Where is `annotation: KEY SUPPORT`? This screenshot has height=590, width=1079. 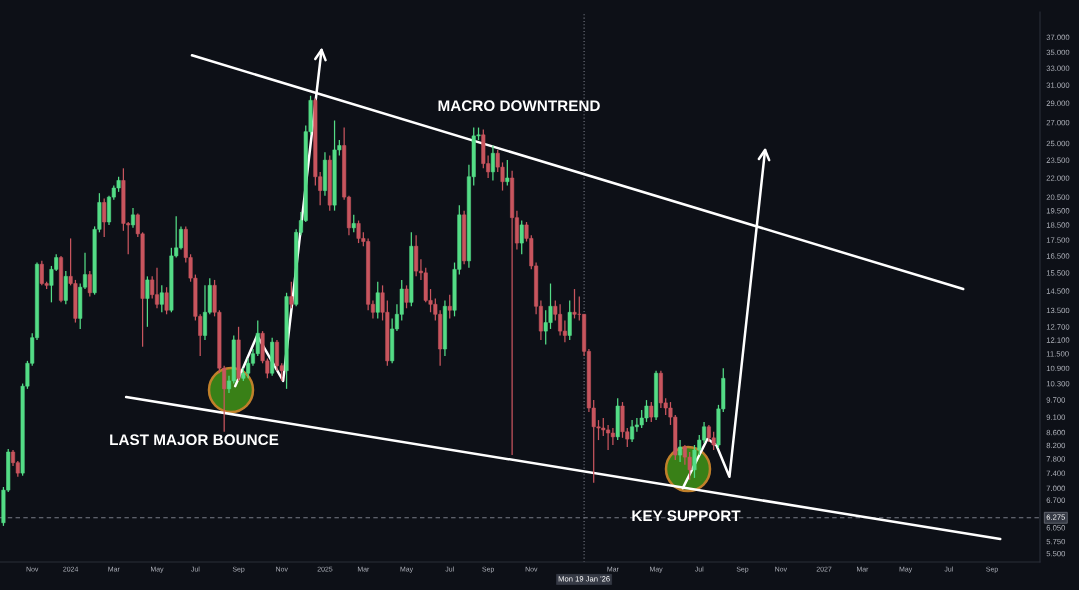
annotation: KEY SUPPORT is located at coordinates (686, 516).